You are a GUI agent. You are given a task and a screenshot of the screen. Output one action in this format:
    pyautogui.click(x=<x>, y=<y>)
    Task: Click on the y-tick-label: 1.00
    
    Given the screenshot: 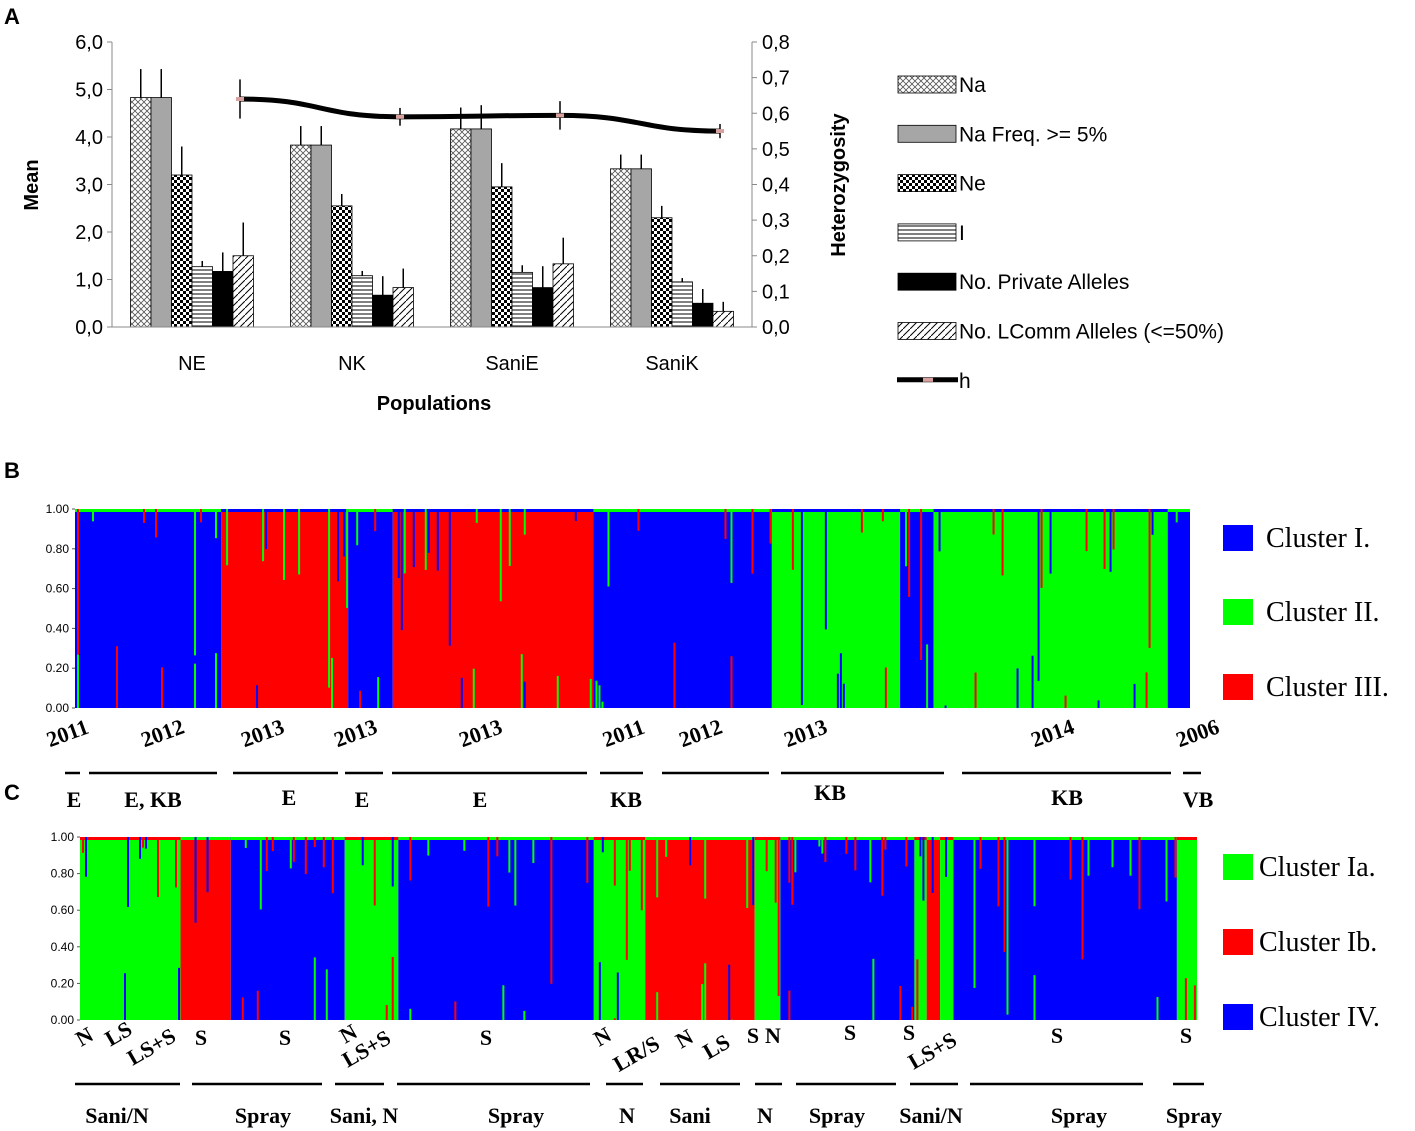 What is the action you would take?
    pyautogui.click(x=58, y=509)
    